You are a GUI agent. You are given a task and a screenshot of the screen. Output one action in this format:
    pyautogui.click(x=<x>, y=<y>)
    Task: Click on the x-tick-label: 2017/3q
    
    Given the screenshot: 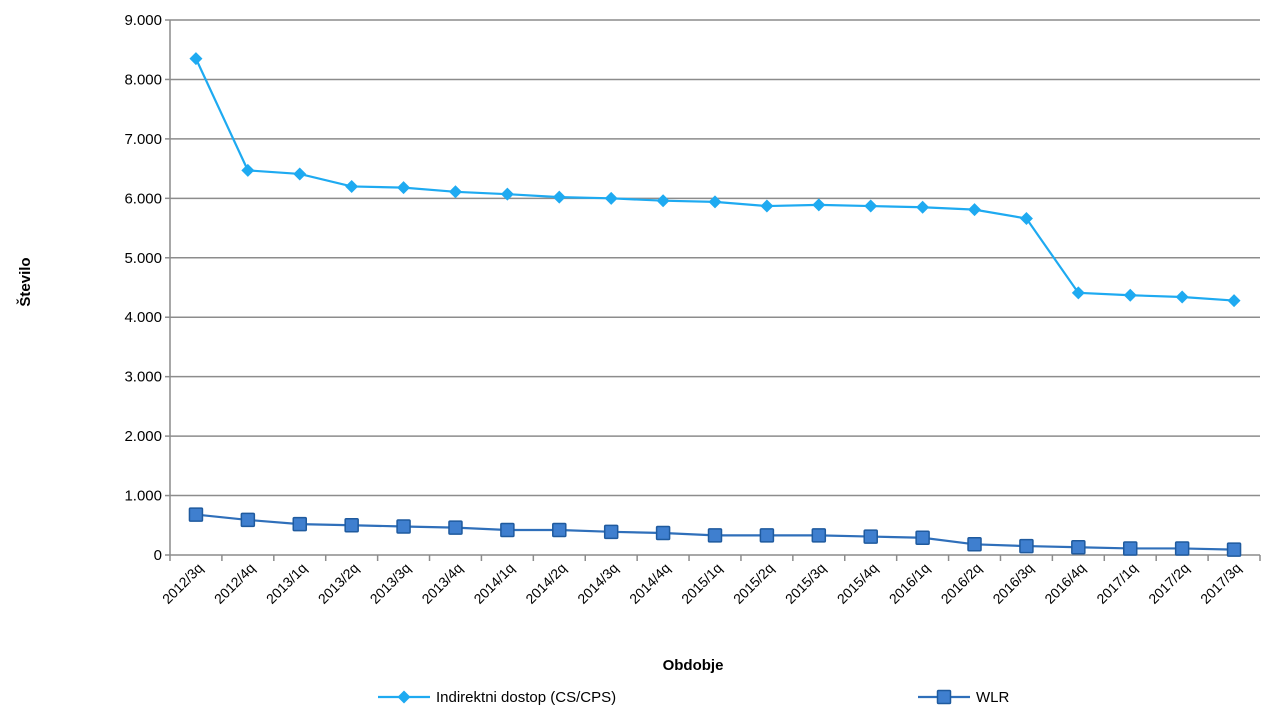 What is the action you would take?
    pyautogui.click(x=1220, y=583)
    